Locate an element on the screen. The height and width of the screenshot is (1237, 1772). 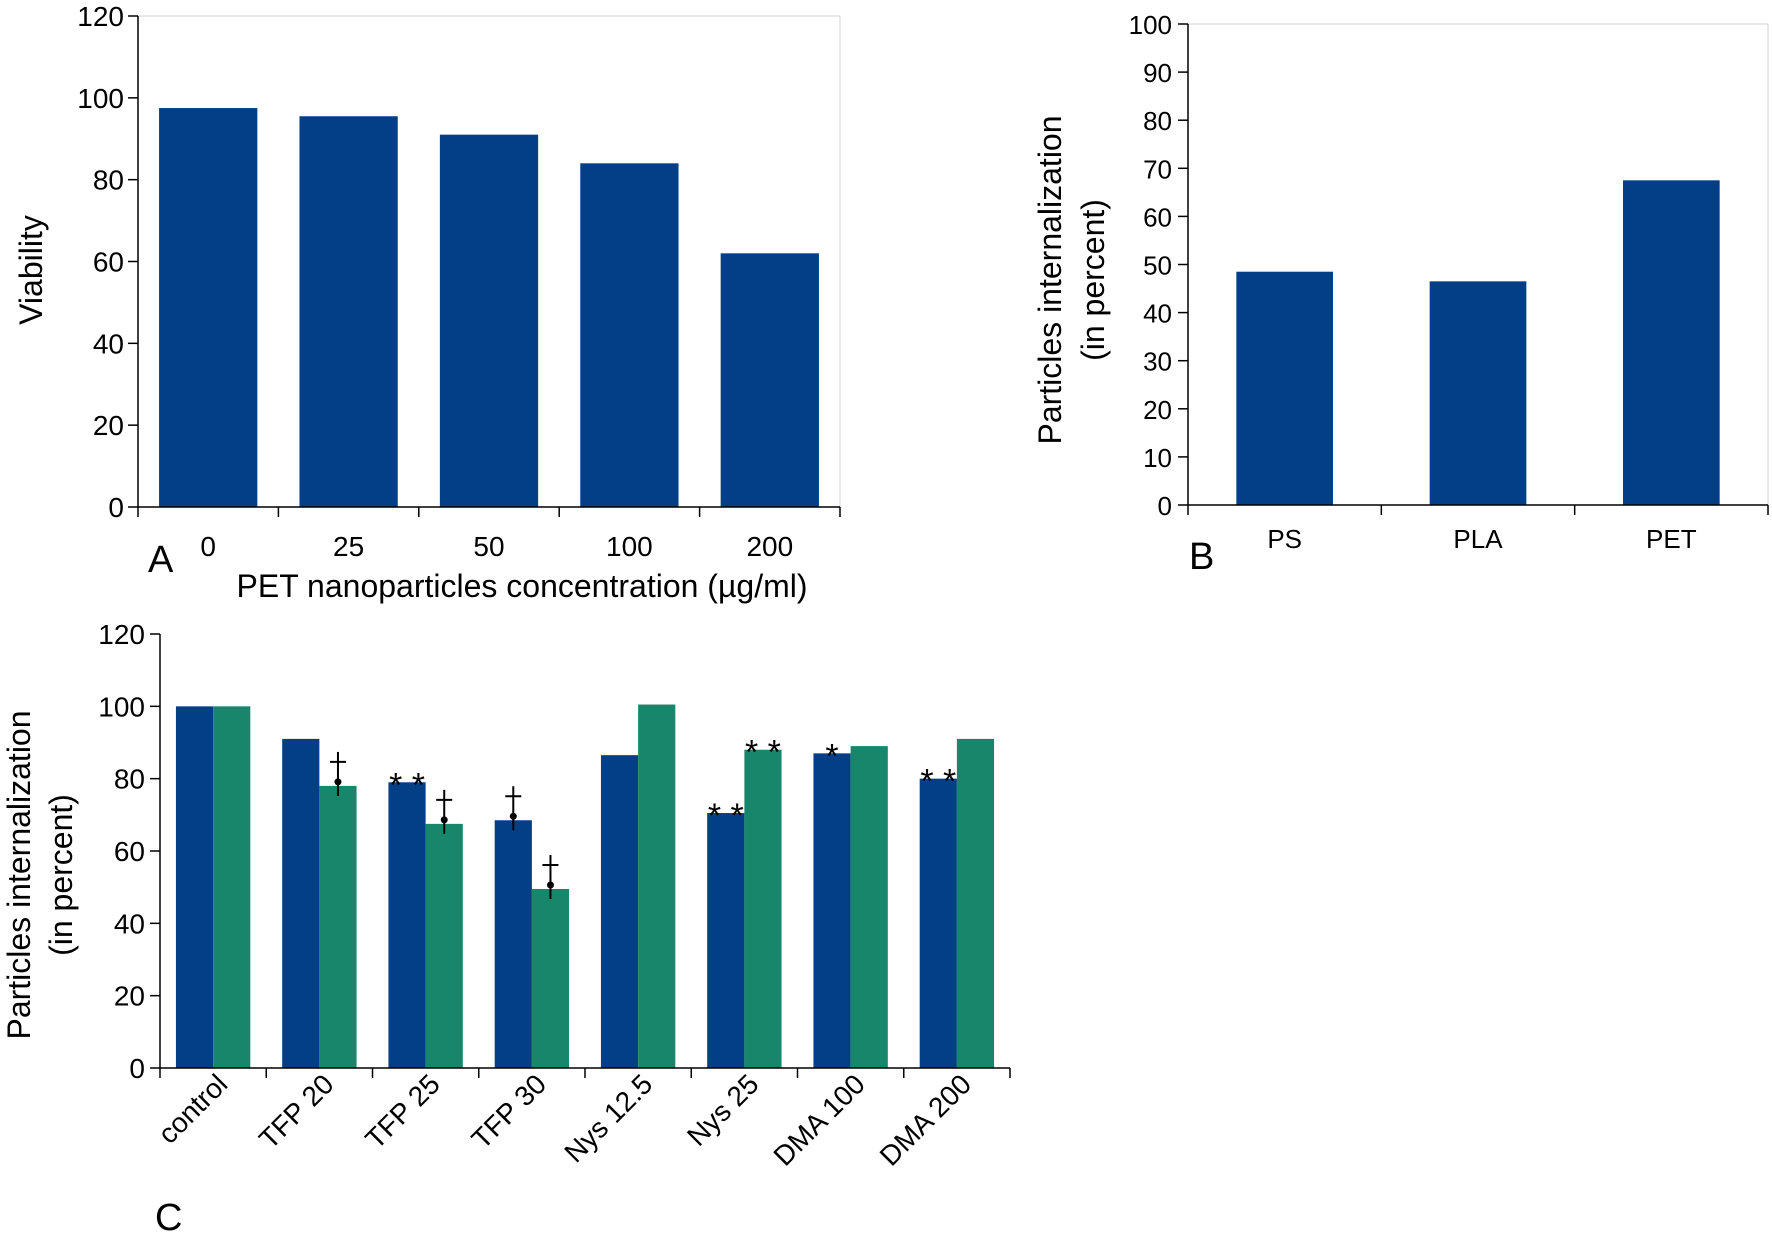
x-tick-label-c-0: control is located at coordinates (192, 1108).